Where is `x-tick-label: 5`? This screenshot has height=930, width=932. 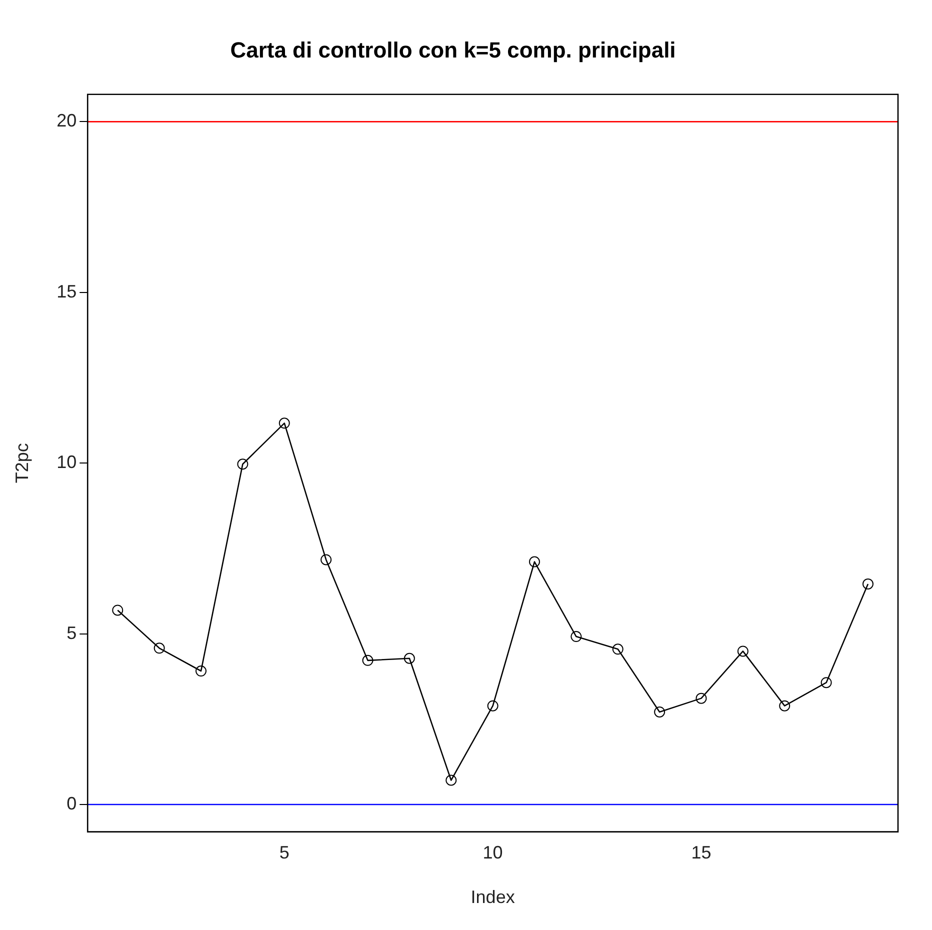 x-tick-label: 5 is located at coordinates (284, 852).